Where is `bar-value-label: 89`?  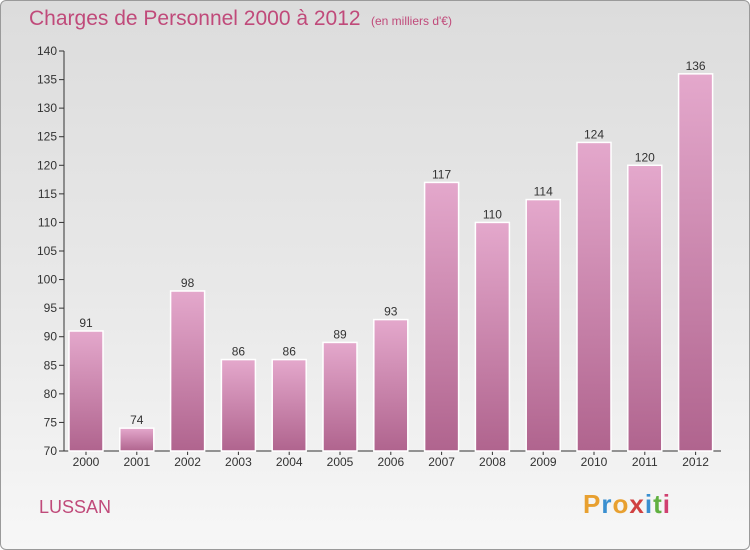 bar-value-label: 89 is located at coordinates (340, 334).